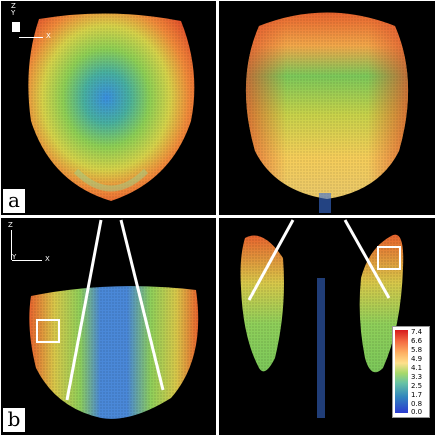  What do you see at coordinates (417, 368) in the screenshot?
I see `legend-tick: 4.1` at bounding box center [417, 368].